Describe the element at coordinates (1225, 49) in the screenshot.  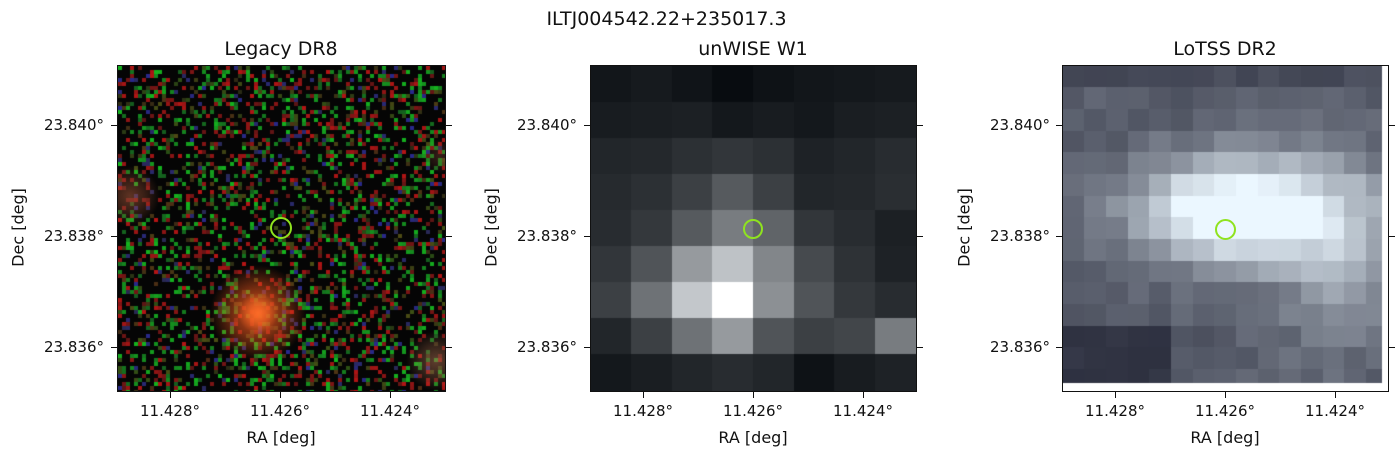
I see `panel-title-lotss: LoTSS DR2` at that location.